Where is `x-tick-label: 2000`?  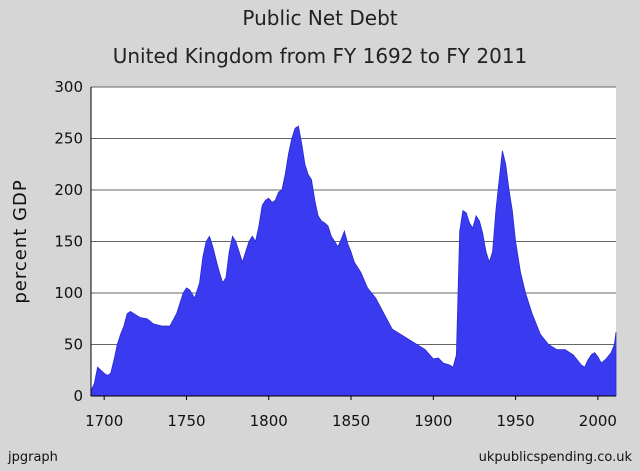 x-tick-label: 2000 is located at coordinates (598, 421).